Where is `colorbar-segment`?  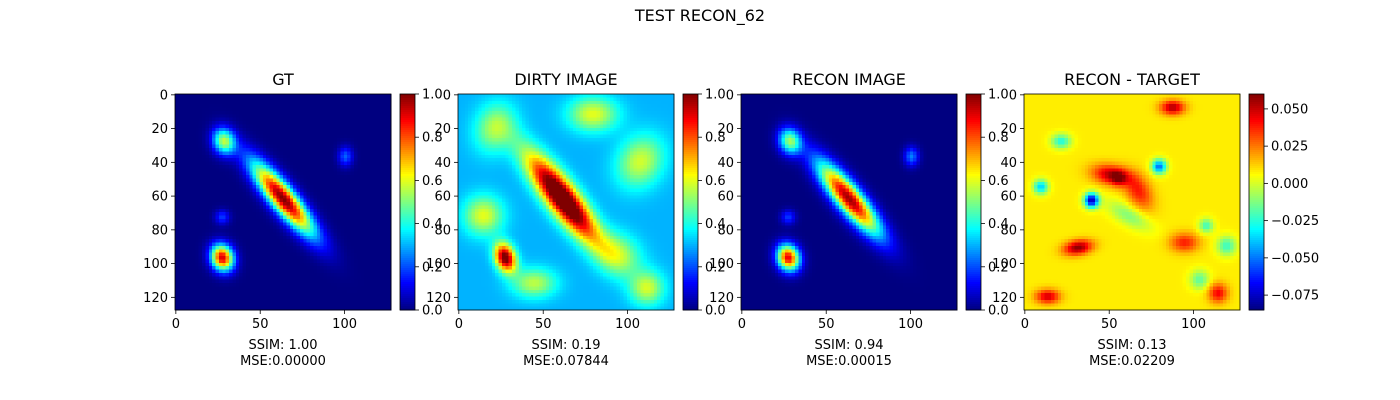
colorbar-segment is located at coordinates (407, 179).